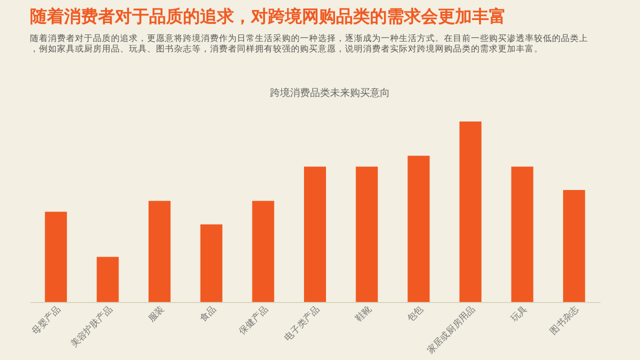 Image resolution: width=640 pixels, height=360 pixels. What do you see at coordinates (268, 17) in the screenshot?
I see `chart-title: 随着消费者对于品质的追求，对跨境网购品类的需求会更加丰富` at bounding box center [268, 17].